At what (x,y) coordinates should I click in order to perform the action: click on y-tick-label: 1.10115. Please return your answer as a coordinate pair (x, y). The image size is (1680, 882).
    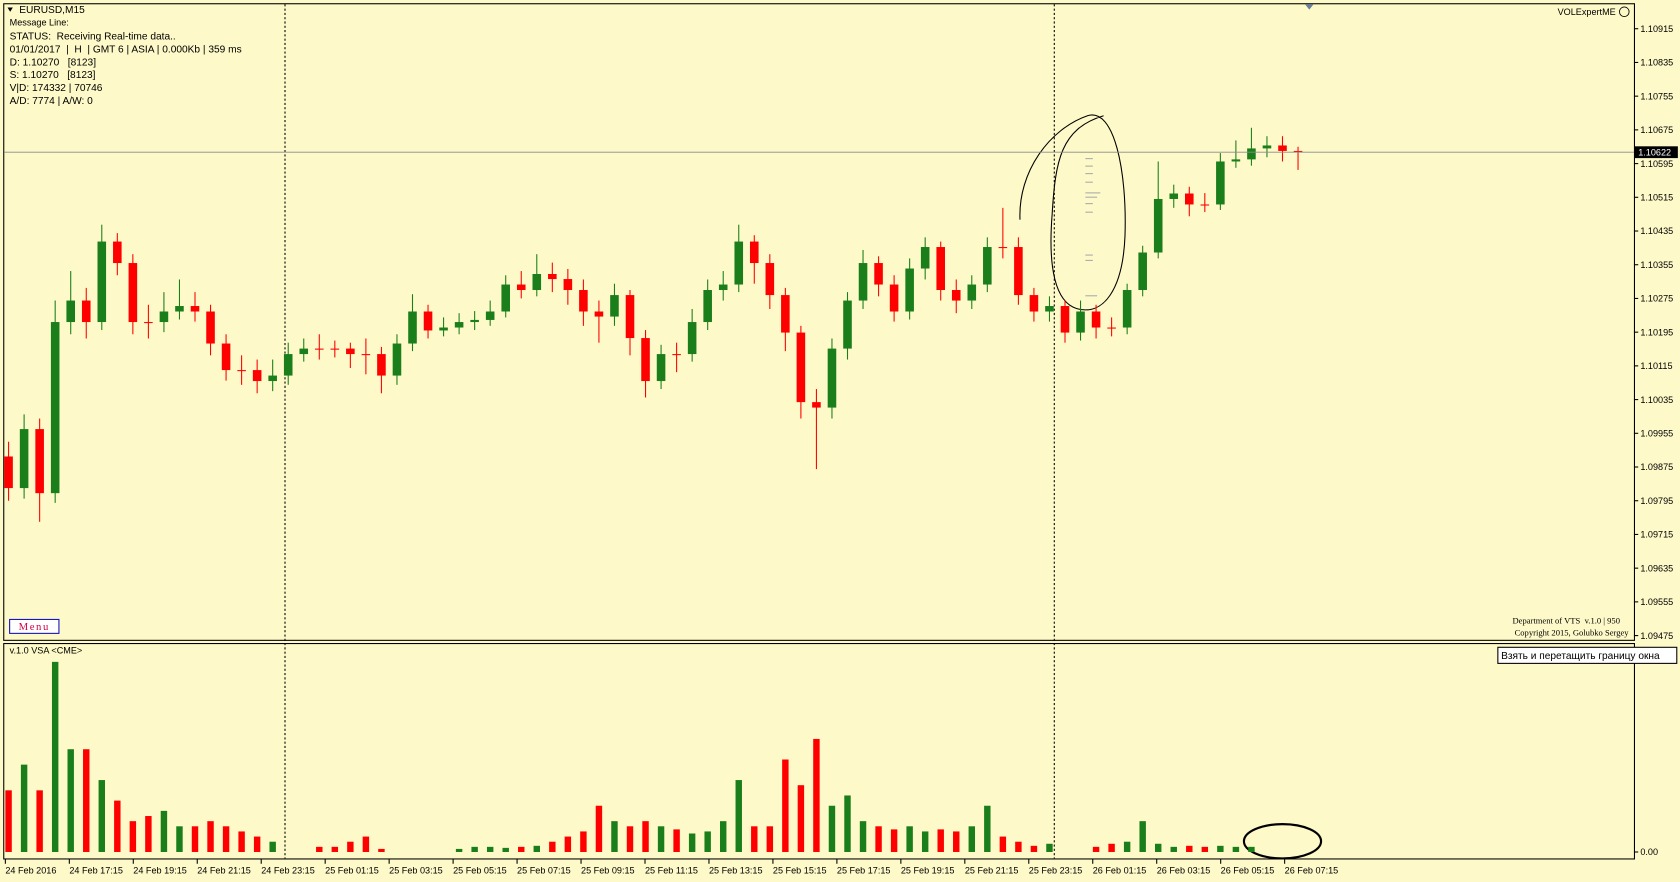
    Looking at the image, I should click on (1656, 366).